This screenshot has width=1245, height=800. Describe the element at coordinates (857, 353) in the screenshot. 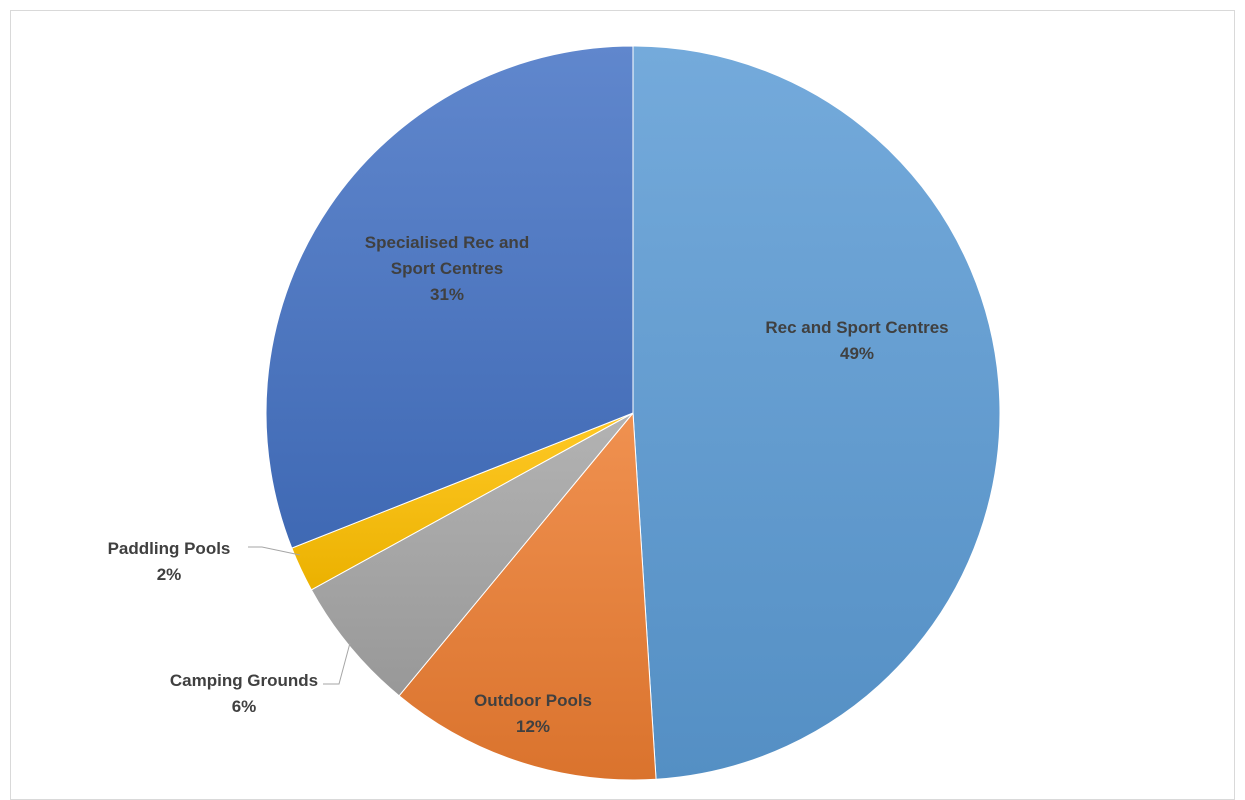

I see `data-label-percent: 49%` at that location.